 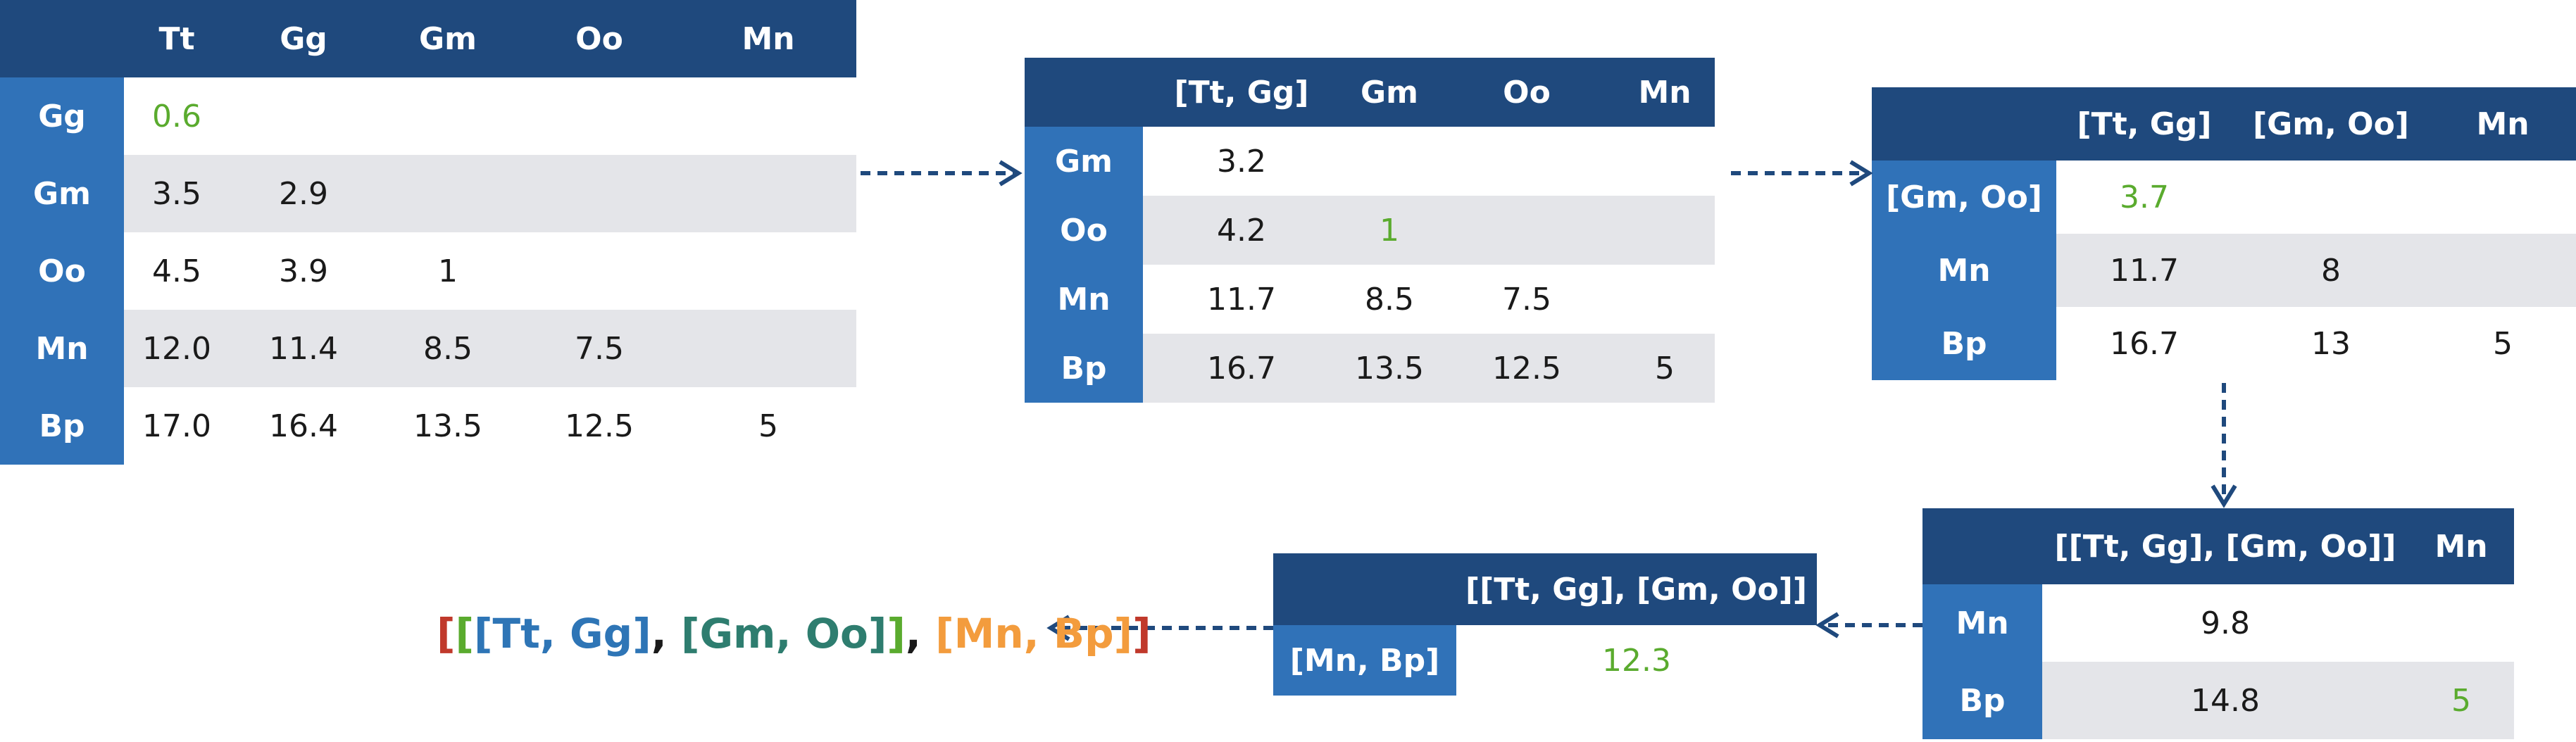 I want to click on cluster-pair: [Gm, Oo], so click(x=783, y=634).